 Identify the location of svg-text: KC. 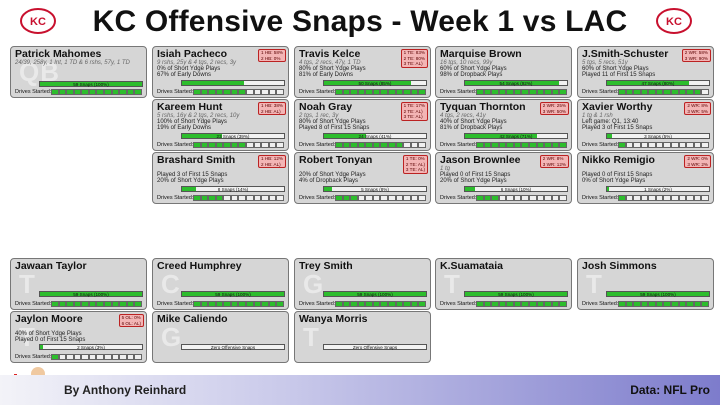
(38, 22).